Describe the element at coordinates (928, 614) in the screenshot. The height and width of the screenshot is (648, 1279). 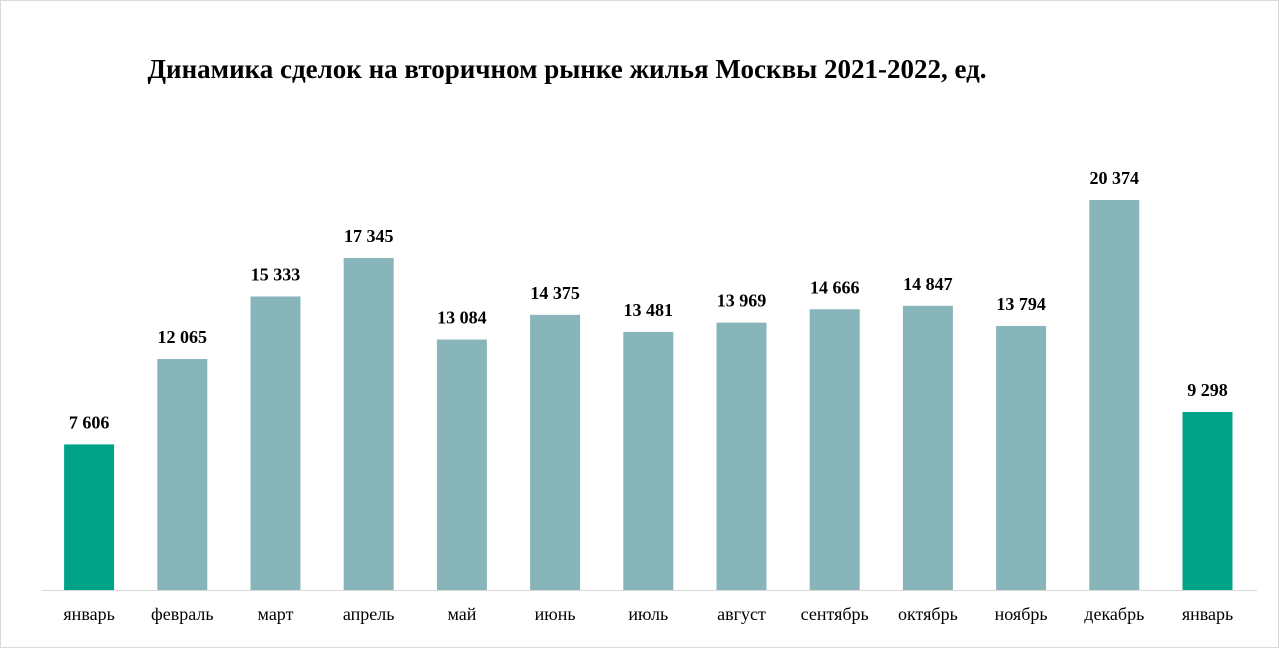
I see `x-tick-label: октябрь` at that location.